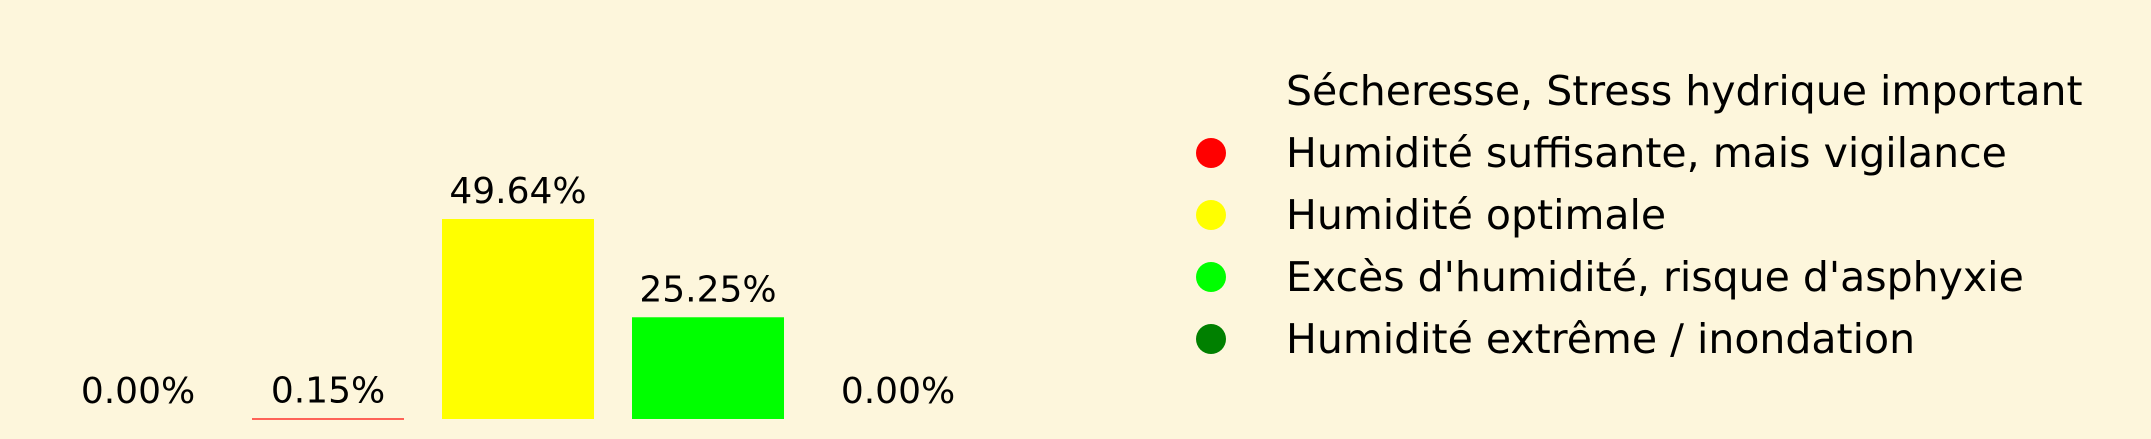 This screenshot has height=439, width=2151. Describe the element at coordinates (1655, 277) in the screenshot. I see `legend-label-4: Excès d'humidité, risque d'asphyxie` at that location.